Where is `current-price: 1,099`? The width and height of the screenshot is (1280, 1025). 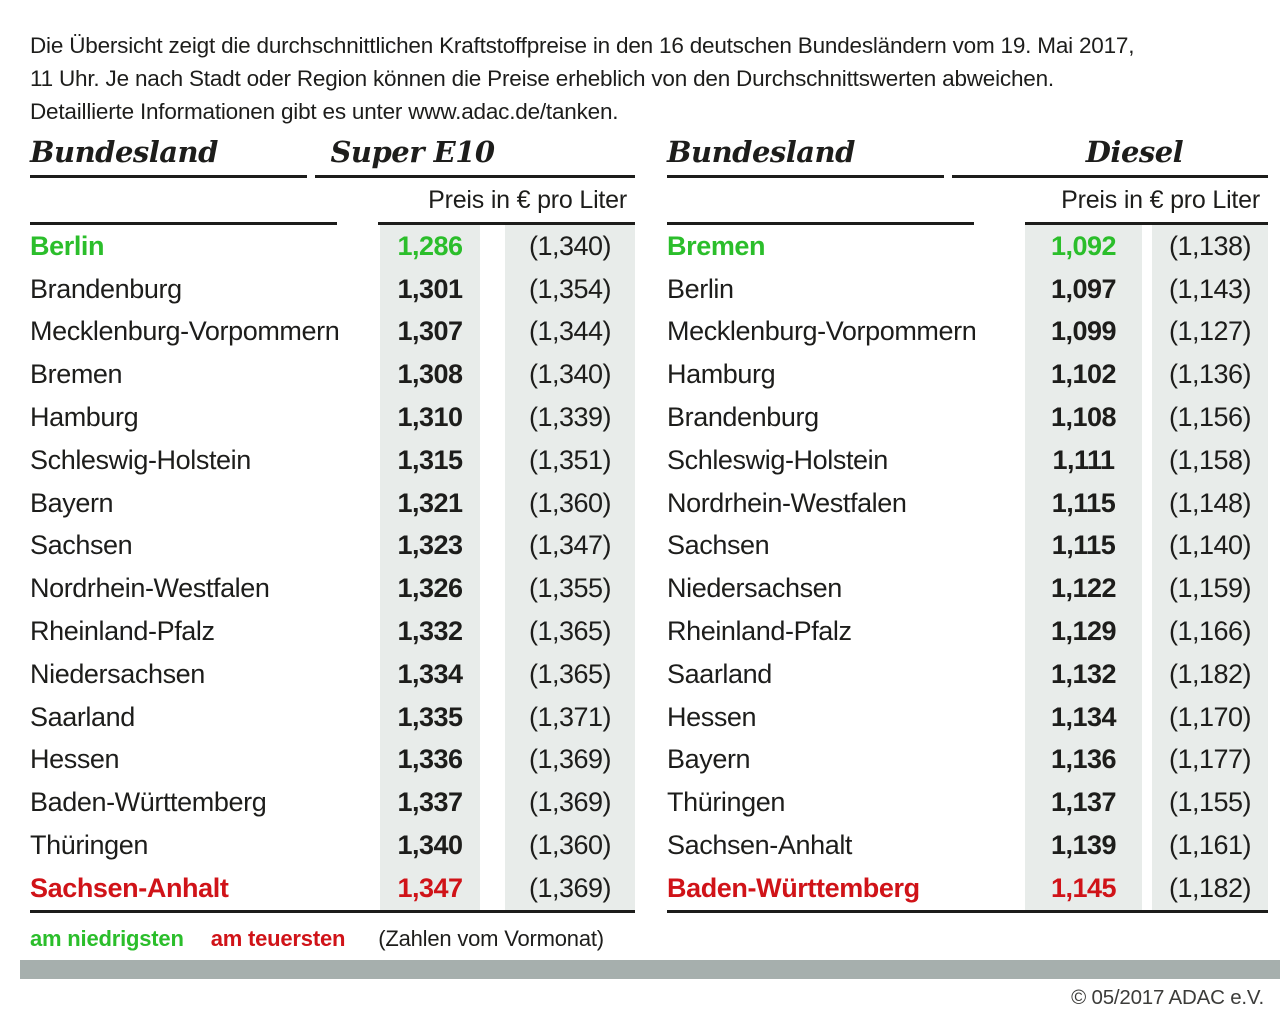 current-price: 1,099 is located at coordinates (1083, 332).